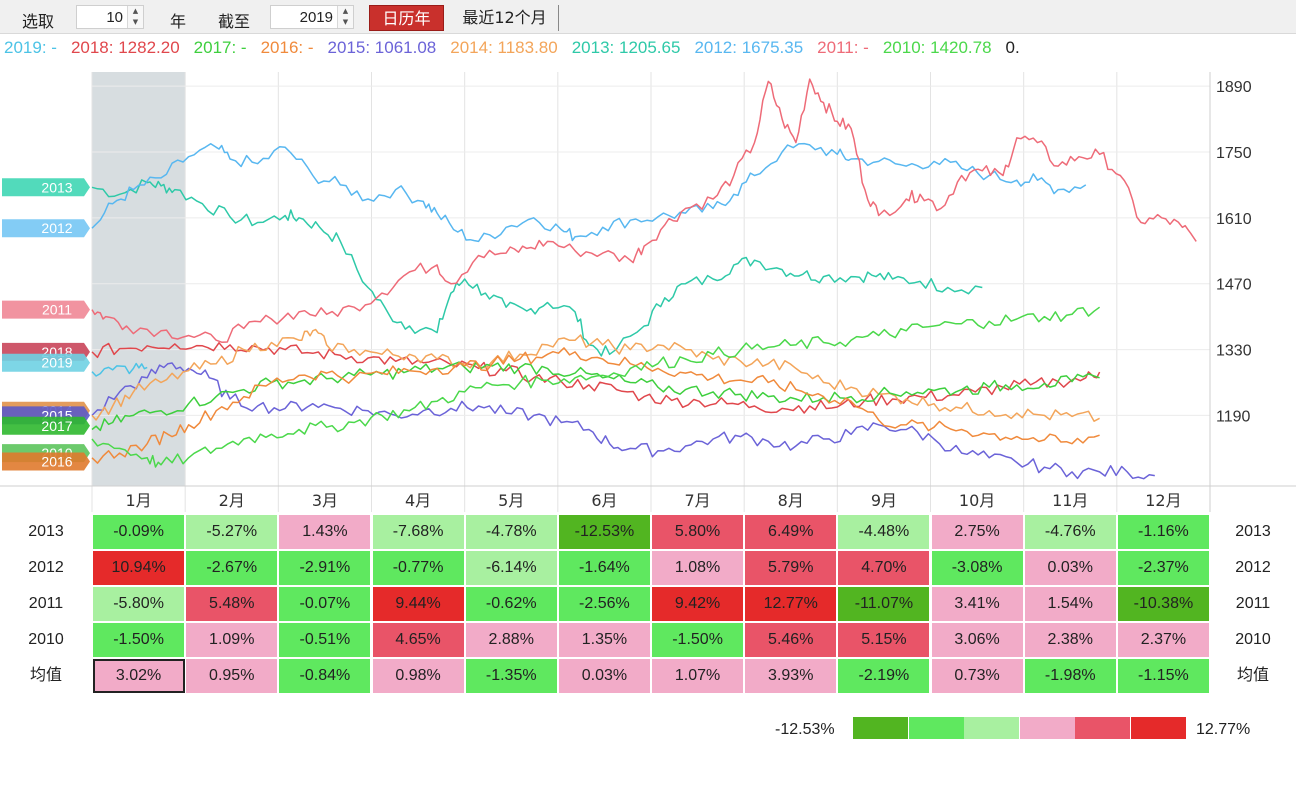 The image size is (1296, 788). Describe the element at coordinates (604, 500) in the screenshot. I see `x-tick-label: 6月` at that location.